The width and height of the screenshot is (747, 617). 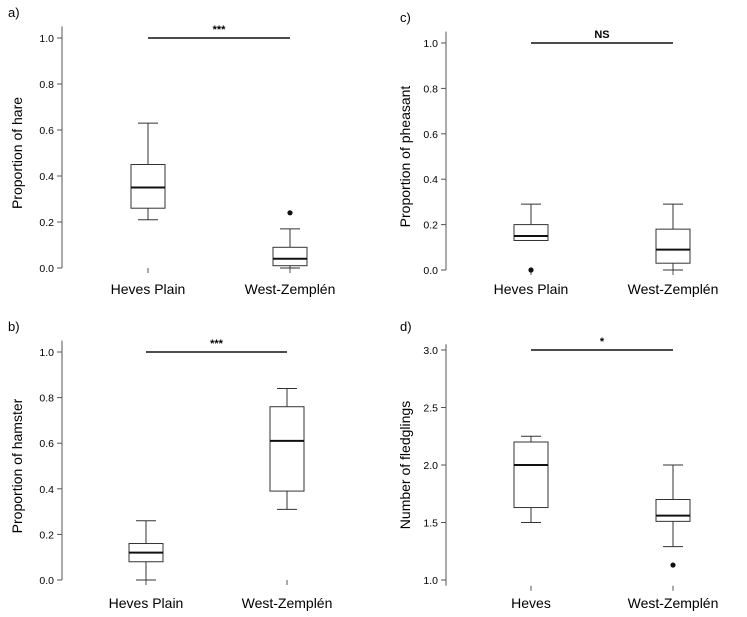 What do you see at coordinates (14, 326) in the screenshot?
I see `panel-label: b)` at bounding box center [14, 326].